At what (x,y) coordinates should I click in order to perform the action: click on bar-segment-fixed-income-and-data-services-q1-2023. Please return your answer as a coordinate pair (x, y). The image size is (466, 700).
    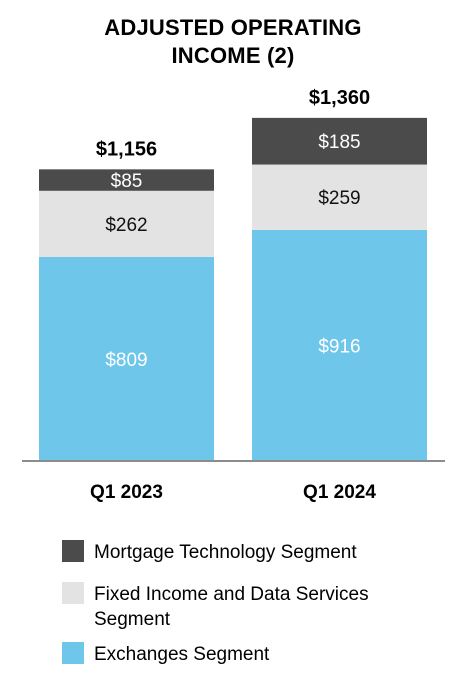
    Looking at the image, I should click on (126, 223).